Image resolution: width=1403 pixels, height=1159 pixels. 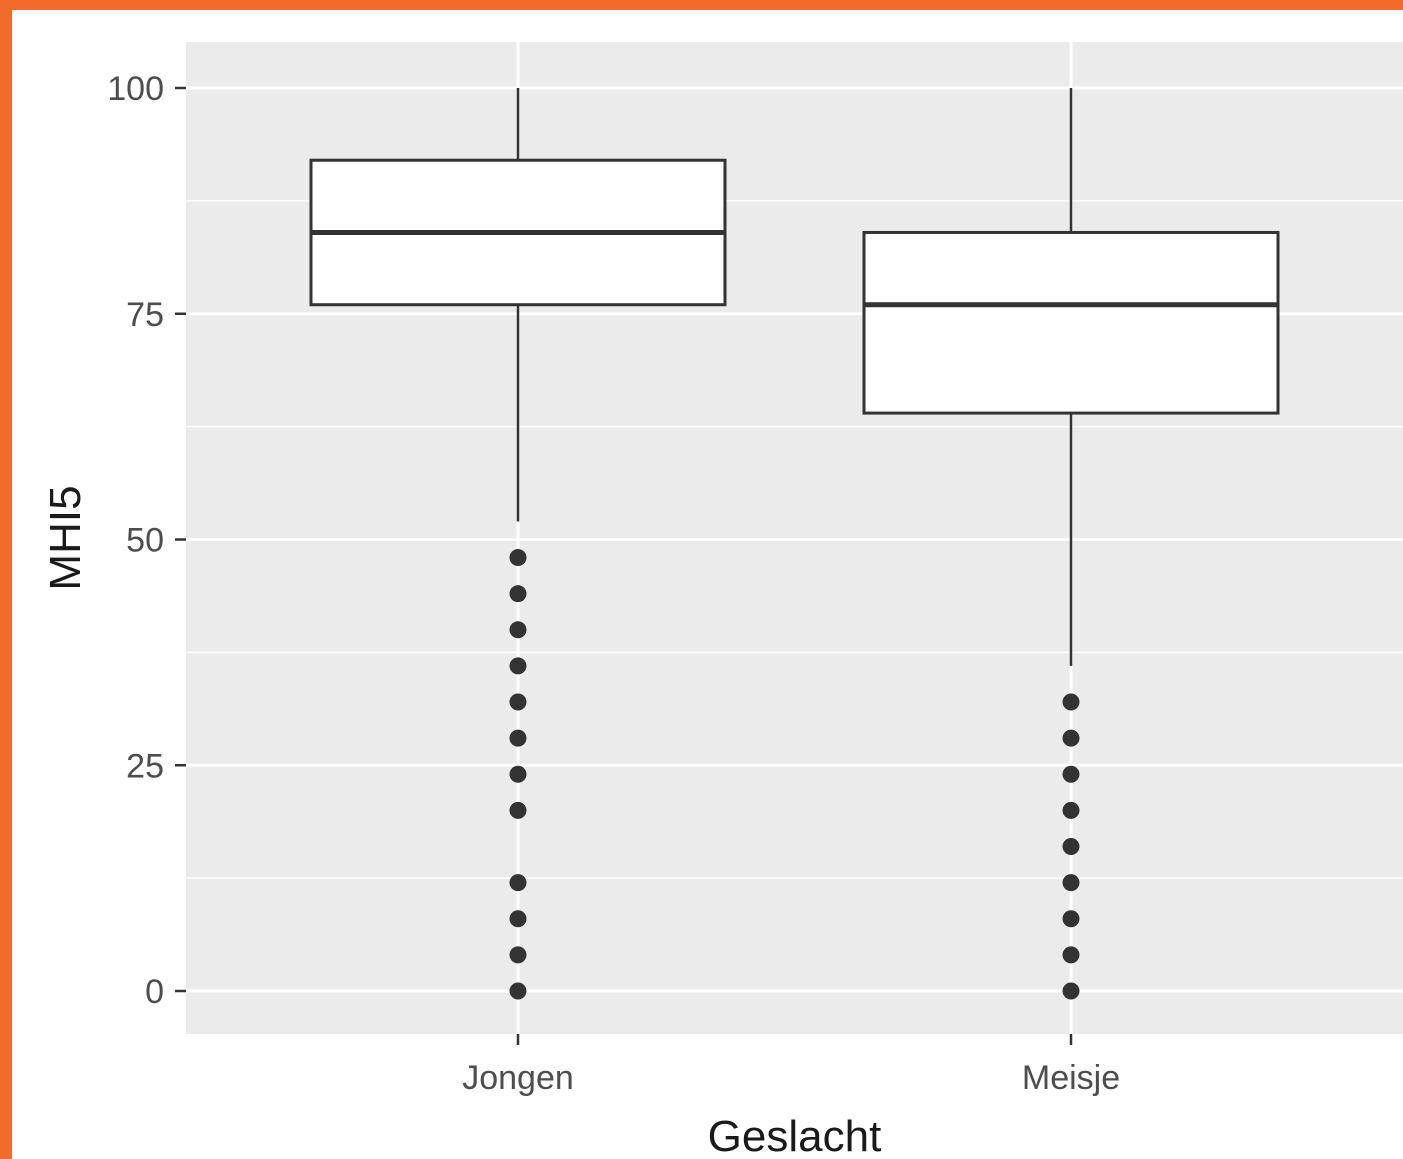 I want to click on frame-border-left, so click(x=6, y=579).